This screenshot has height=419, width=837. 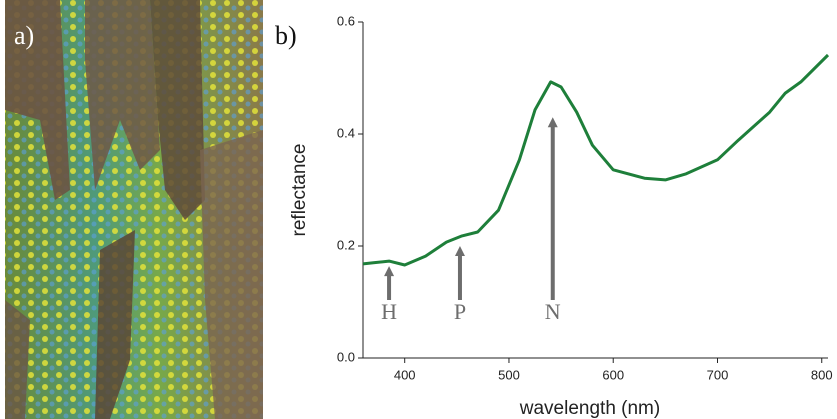 What do you see at coordinates (405, 374) in the screenshot?
I see `x-tick-label: 400` at bounding box center [405, 374].